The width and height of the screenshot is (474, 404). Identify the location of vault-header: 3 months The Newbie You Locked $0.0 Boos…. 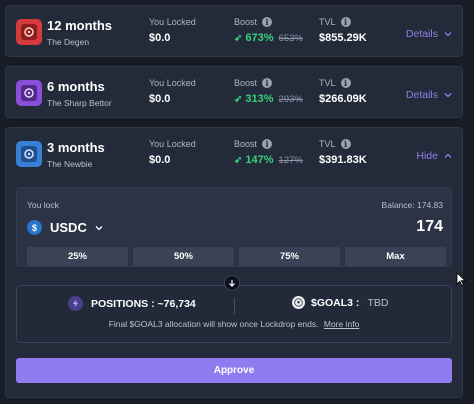
(234, 156).